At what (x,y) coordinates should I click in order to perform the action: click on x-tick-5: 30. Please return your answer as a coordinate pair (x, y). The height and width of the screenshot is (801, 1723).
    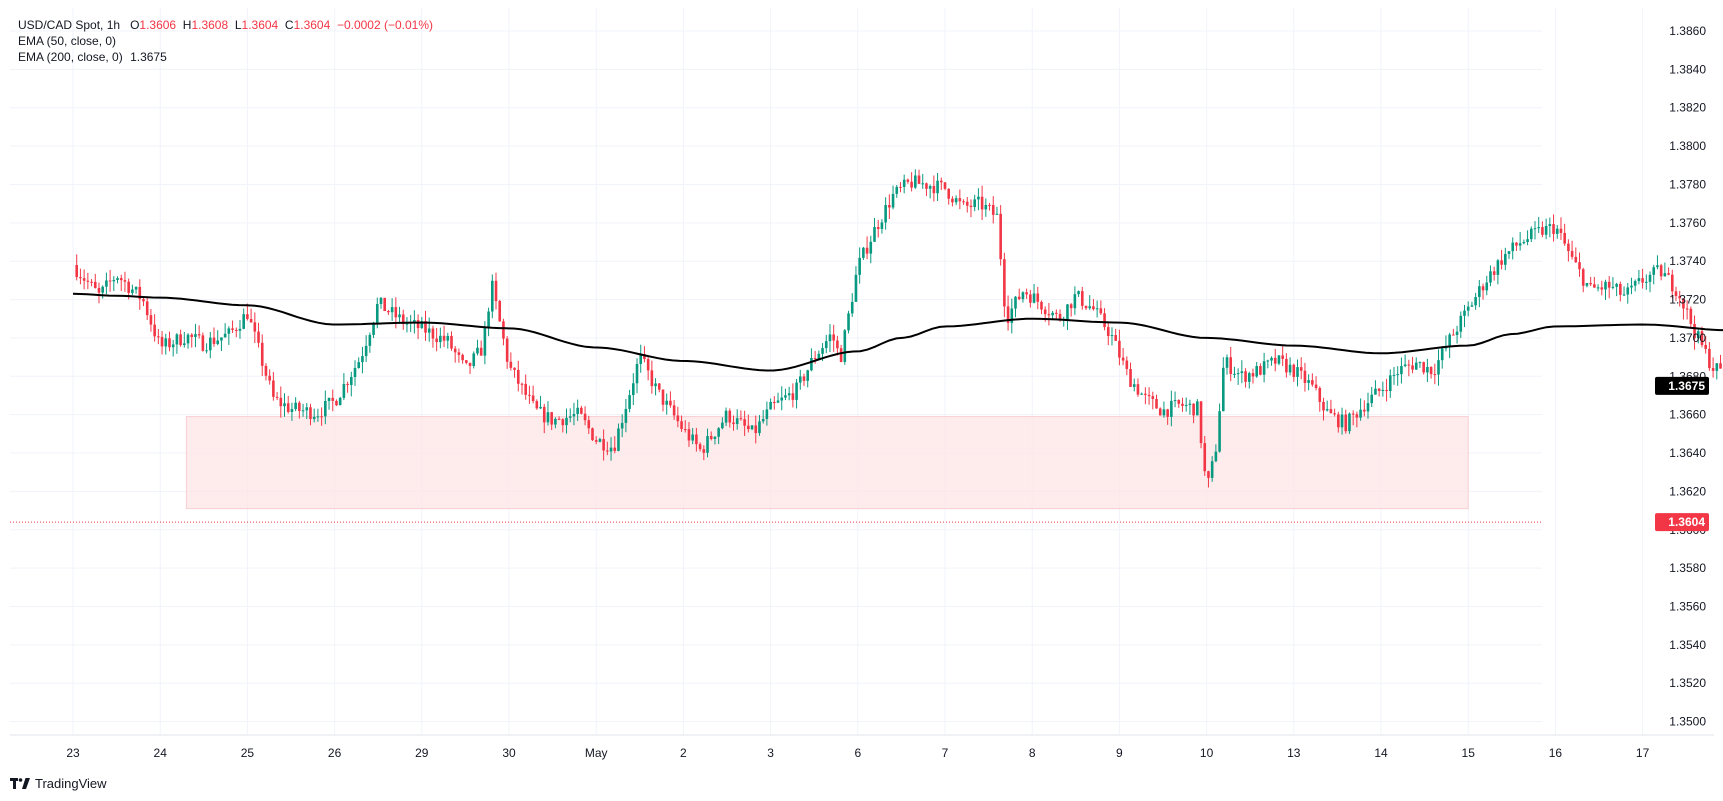
    Looking at the image, I should click on (509, 753).